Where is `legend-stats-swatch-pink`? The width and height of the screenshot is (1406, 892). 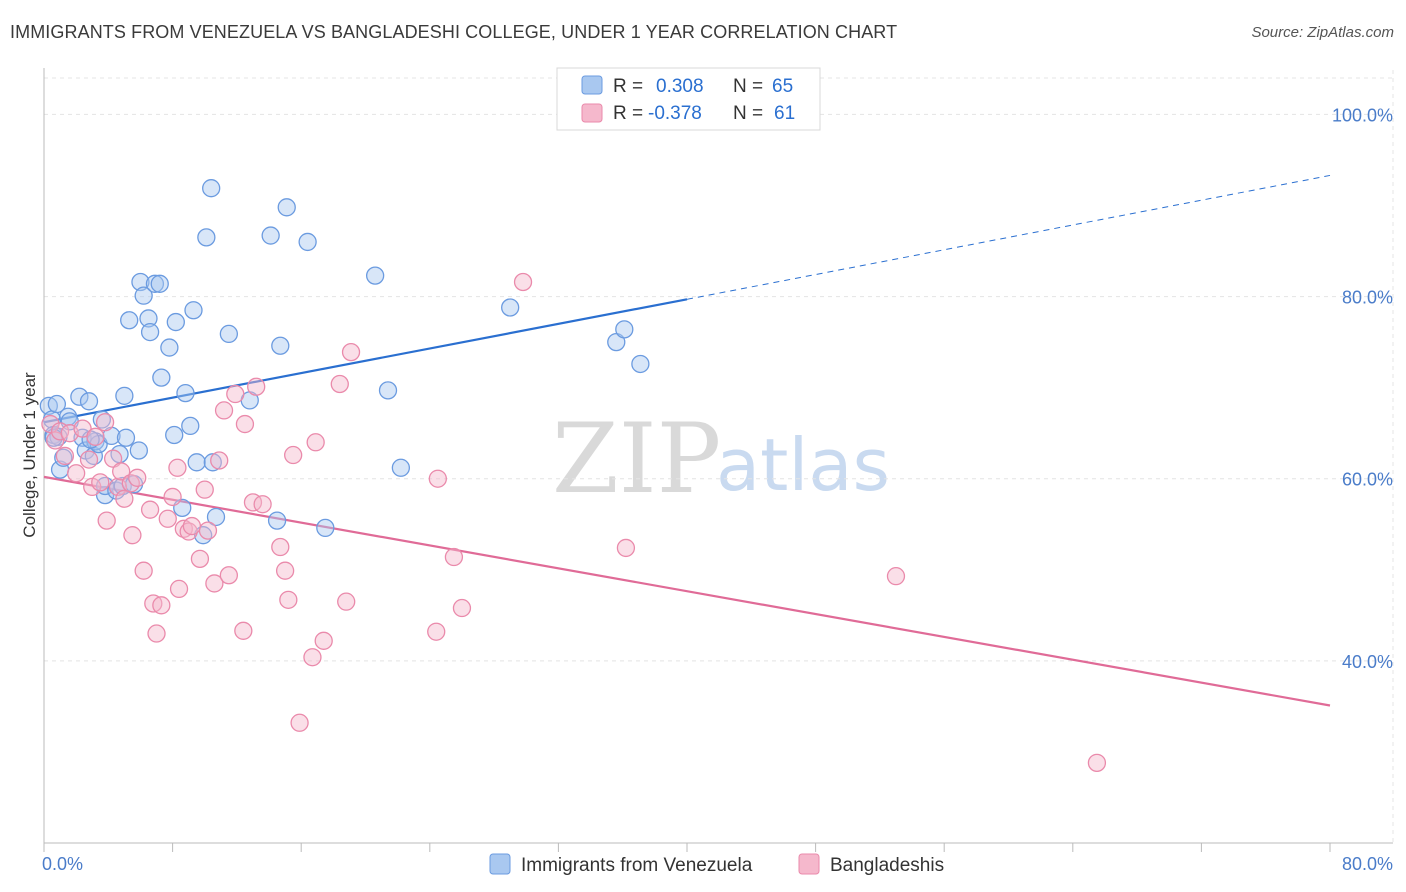
legend-stats-swatch-pink is located at coordinates (592, 113).